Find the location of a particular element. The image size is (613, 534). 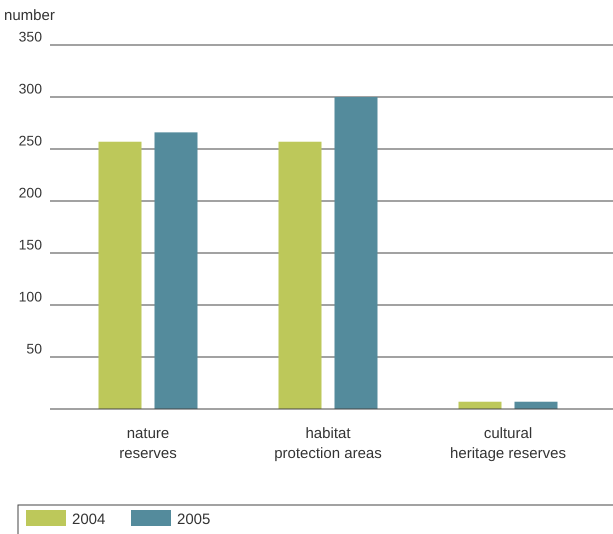

x-tick-label: habitat protection areas is located at coordinates (328, 443).